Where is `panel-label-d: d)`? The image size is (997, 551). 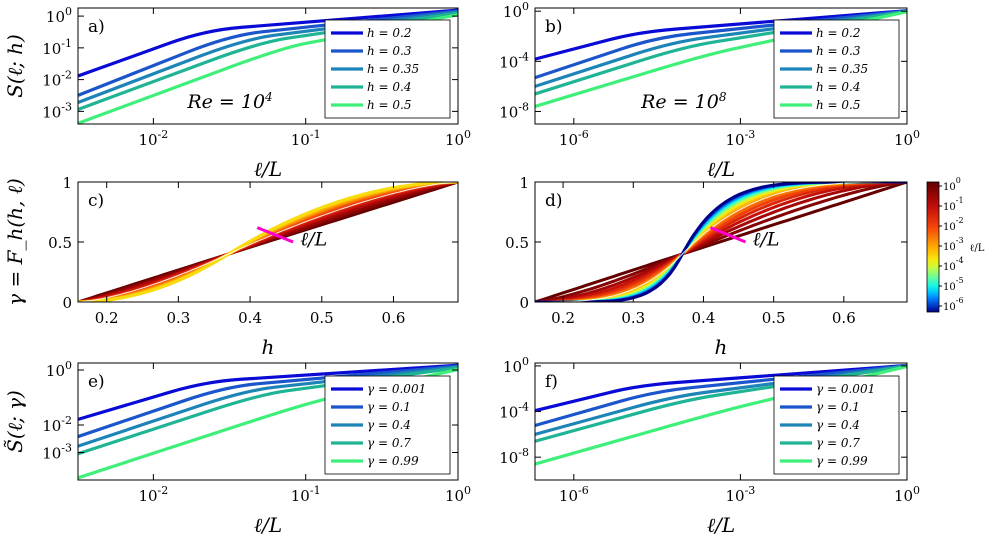 panel-label-d: d) is located at coordinates (554, 201).